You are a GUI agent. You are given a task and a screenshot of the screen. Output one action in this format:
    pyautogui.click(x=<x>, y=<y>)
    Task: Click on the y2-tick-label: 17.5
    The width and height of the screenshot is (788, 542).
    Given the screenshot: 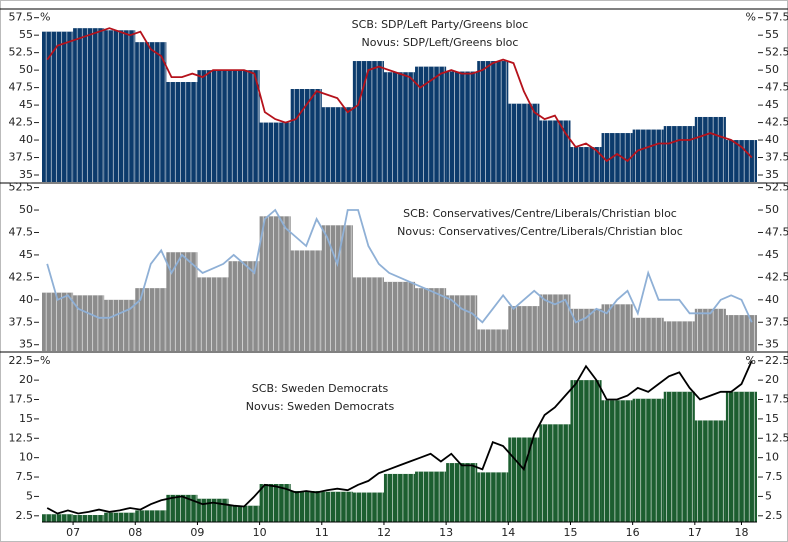 What is the action you would take?
    pyautogui.click(x=776, y=399)
    